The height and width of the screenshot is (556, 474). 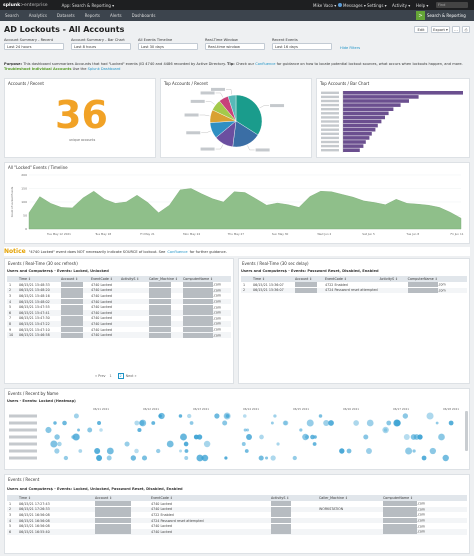 What do you see at coordinates (34, 46) in the screenshot?
I see `time-range-dropdown: Last 24 hours` at bounding box center [34, 46].